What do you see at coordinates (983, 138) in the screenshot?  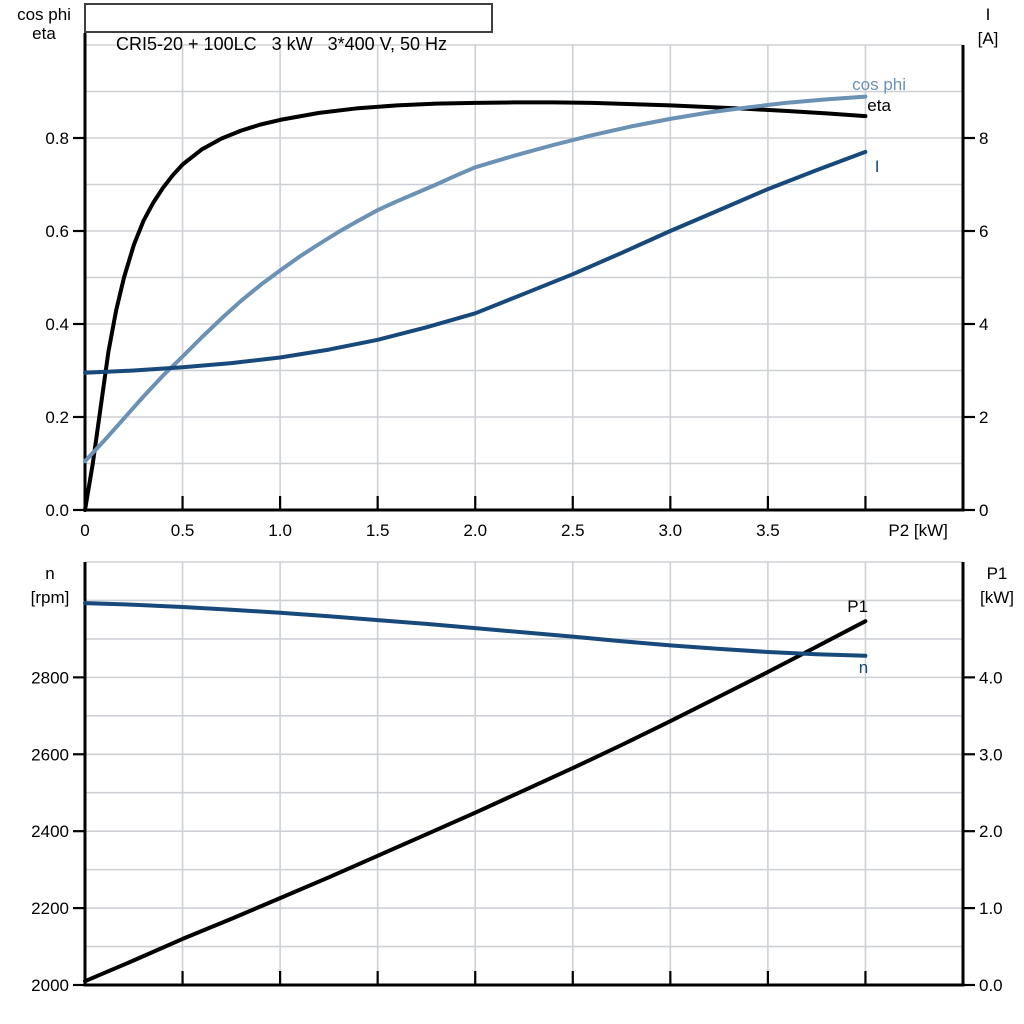 I see `right-tick-label: 8` at bounding box center [983, 138].